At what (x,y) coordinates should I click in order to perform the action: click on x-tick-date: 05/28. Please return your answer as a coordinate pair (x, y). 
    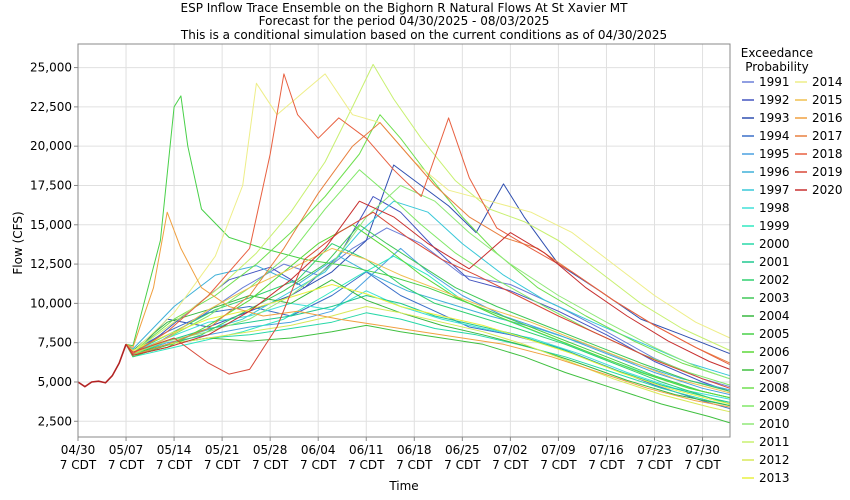
    Looking at the image, I should click on (270, 450).